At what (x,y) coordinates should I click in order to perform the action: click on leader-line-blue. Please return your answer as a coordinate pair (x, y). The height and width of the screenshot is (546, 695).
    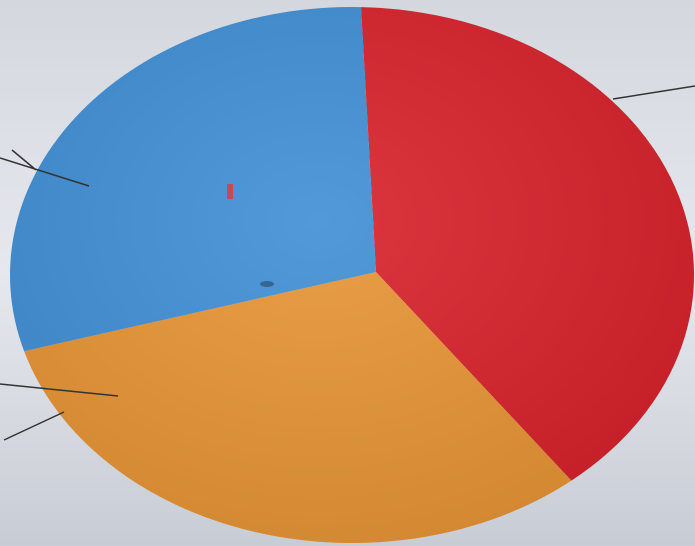
    Looking at the image, I should click on (45, 172).